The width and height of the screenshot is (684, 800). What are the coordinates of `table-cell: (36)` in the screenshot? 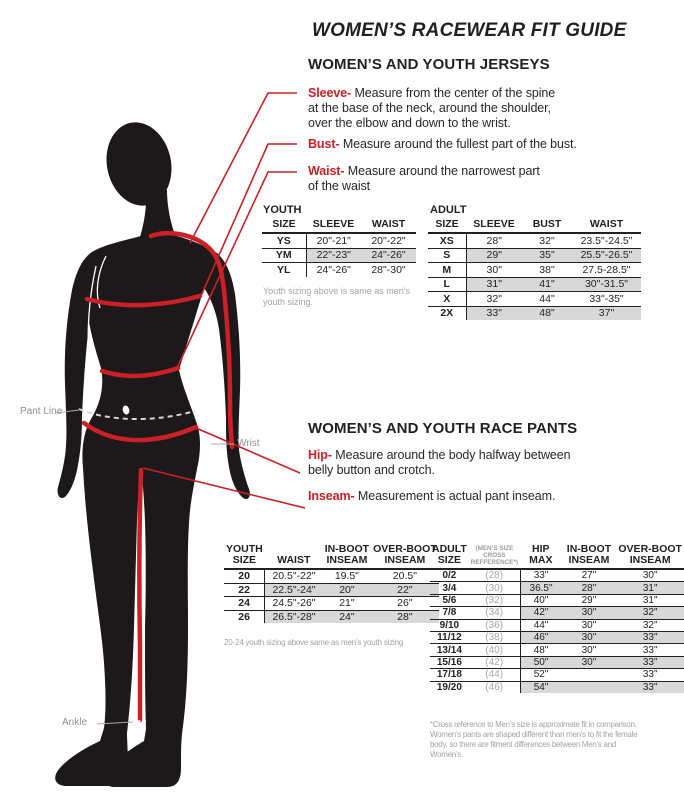 It's located at (494, 625).